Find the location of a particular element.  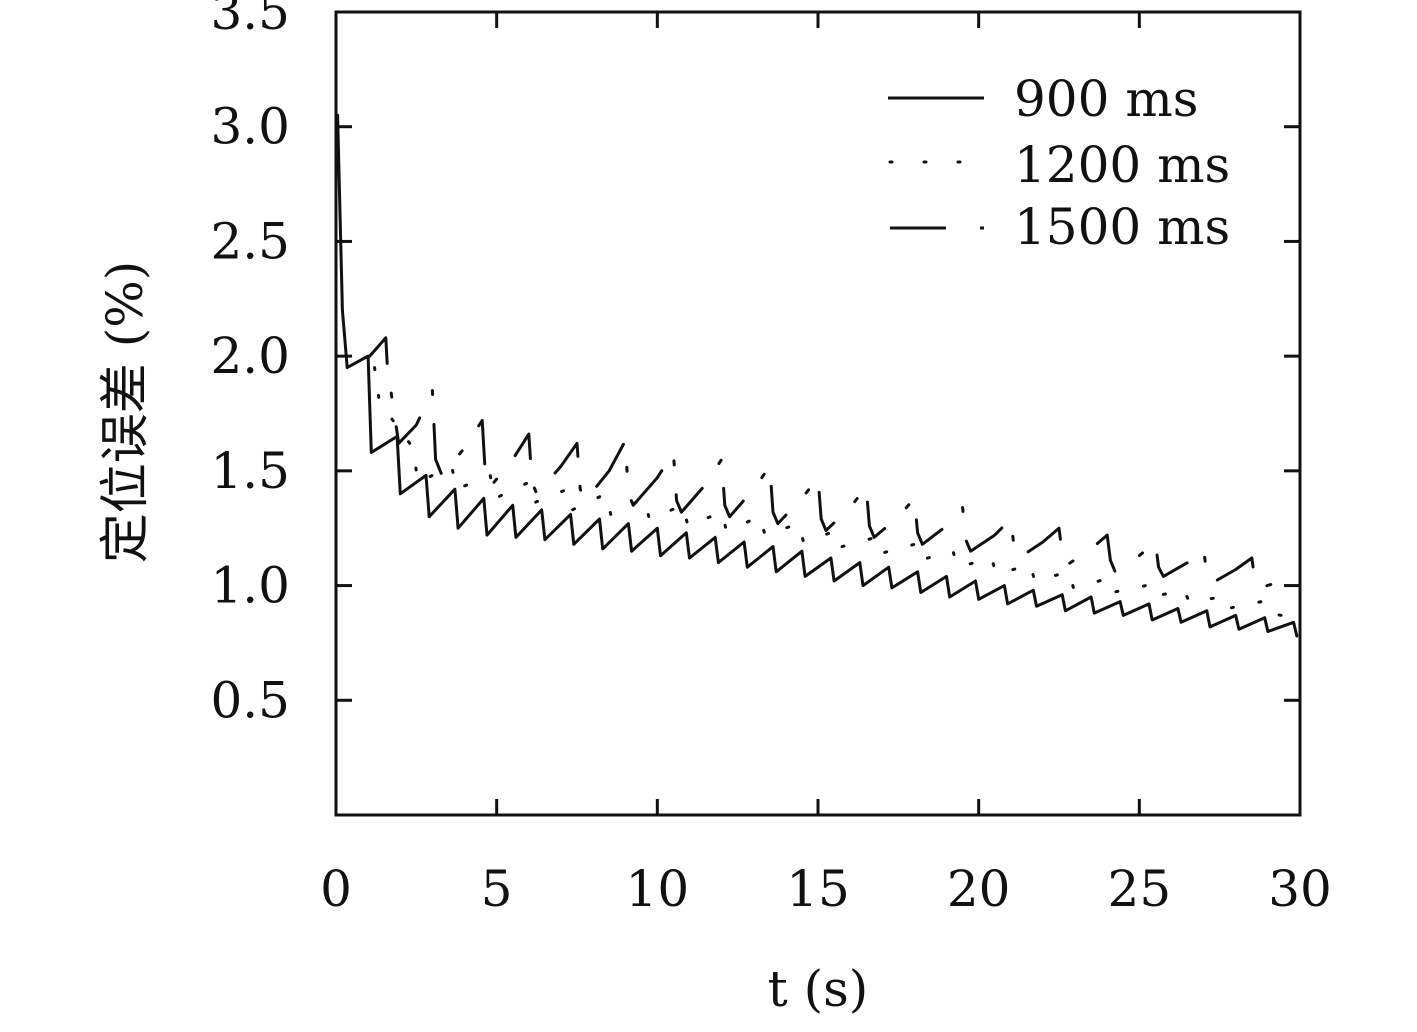

x-tick-label-1: 5 is located at coordinates (497, 889).